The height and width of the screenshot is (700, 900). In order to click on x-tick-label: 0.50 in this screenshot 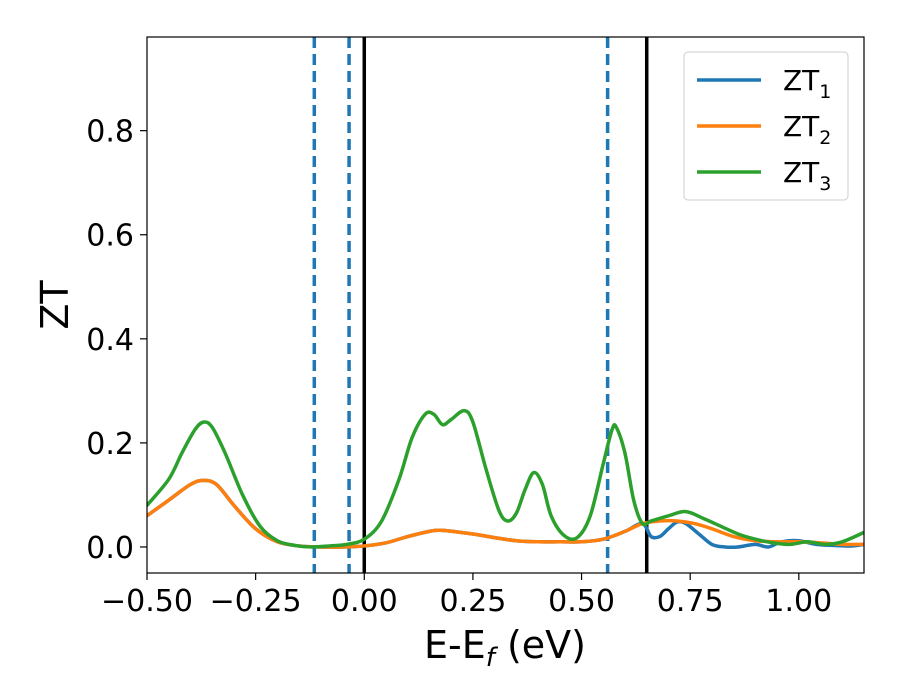, I will do `click(581, 601)`.